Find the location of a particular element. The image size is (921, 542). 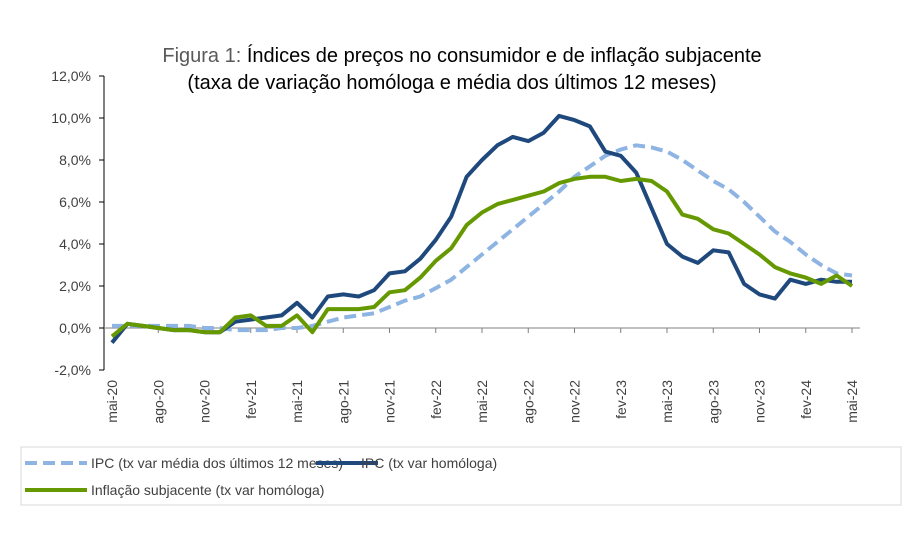

x-tick-label: fev-24 is located at coordinates (806, 399).